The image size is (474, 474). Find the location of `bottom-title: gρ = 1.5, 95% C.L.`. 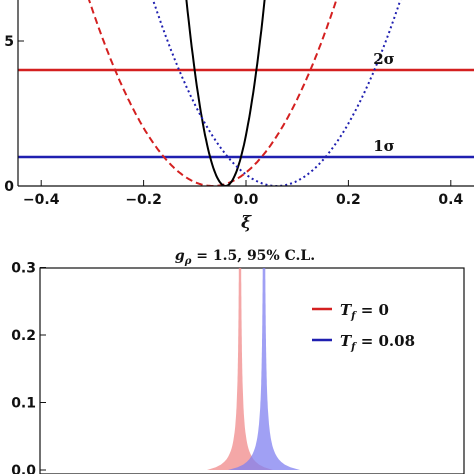

bottom-title: gρ = 1.5, 95% C.L. is located at coordinates (245, 257).